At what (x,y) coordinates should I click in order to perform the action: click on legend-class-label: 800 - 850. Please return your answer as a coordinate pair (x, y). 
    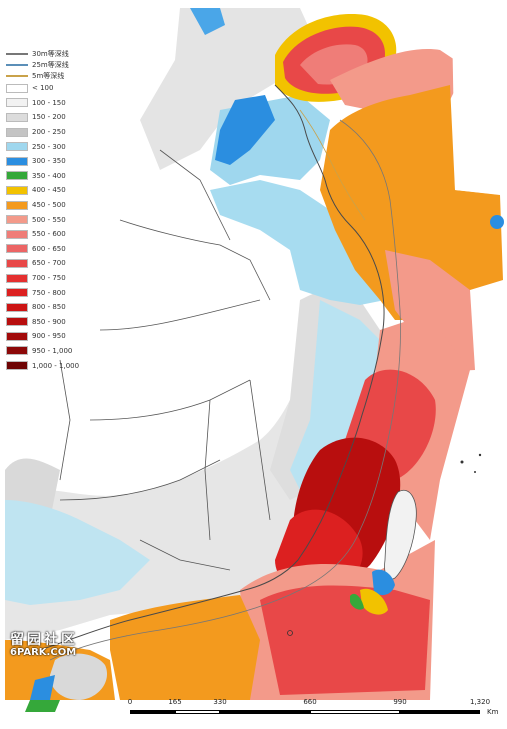
    Looking at the image, I should click on (49, 307).